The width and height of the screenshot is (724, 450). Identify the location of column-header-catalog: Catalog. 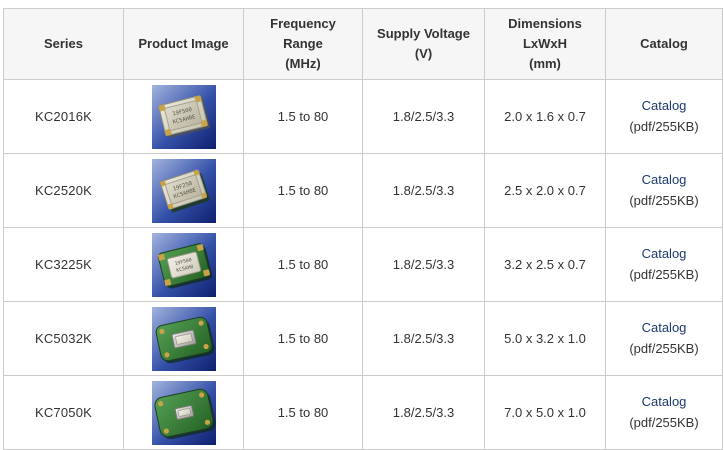
(664, 44).